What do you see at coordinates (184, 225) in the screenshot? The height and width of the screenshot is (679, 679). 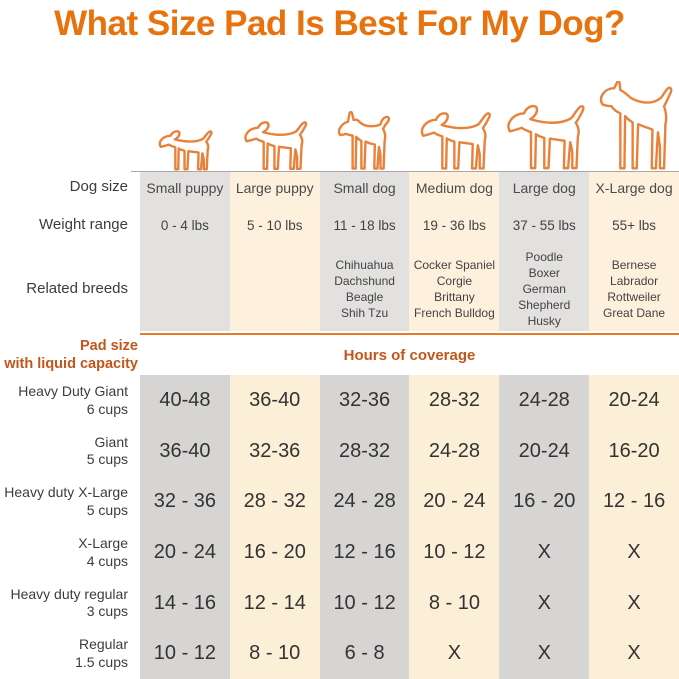 I see `weight-value: 0 - 4 lbs` at bounding box center [184, 225].